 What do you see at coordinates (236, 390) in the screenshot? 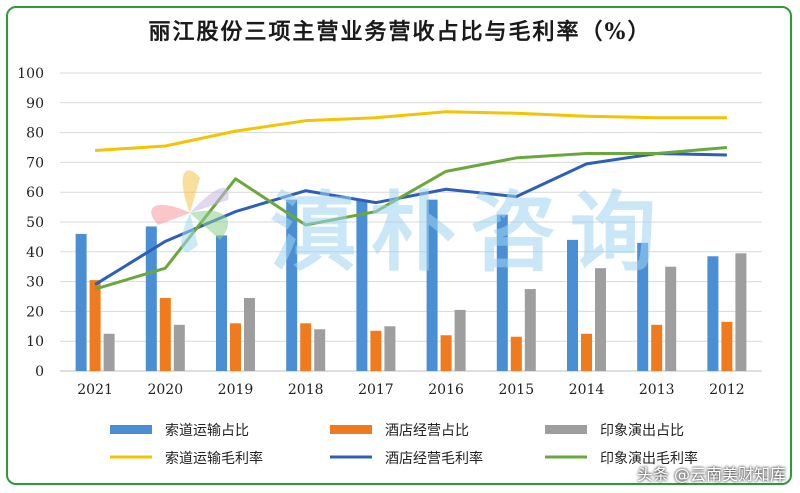
I see `x-tick-label: 2019` at bounding box center [236, 390].